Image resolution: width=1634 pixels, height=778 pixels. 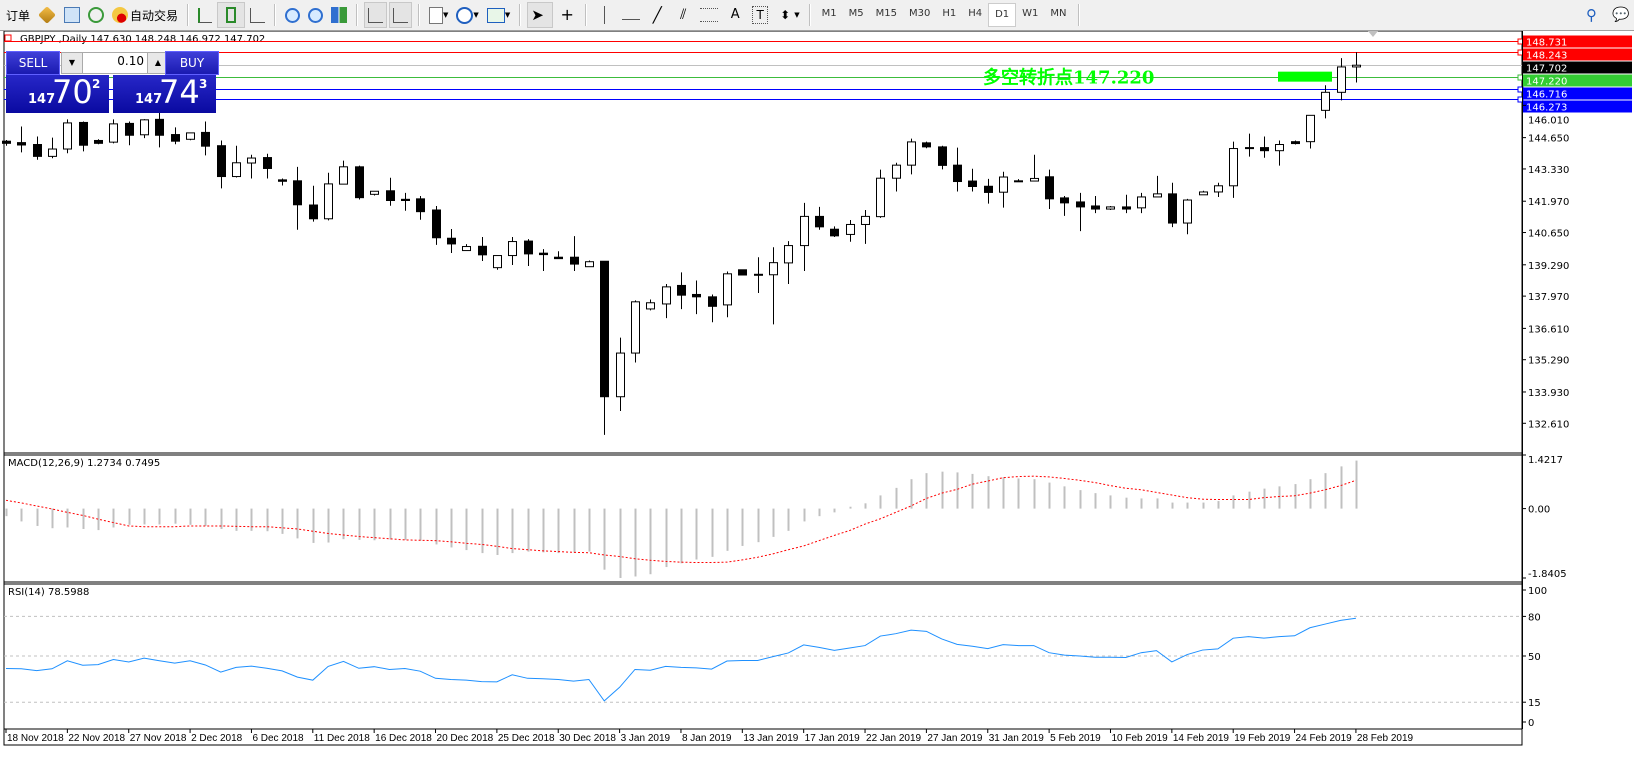 What do you see at coordinates (886, 13) in the screenshot?
I see `timeframe-m15-button: M15` at bounding box center [886, 13].